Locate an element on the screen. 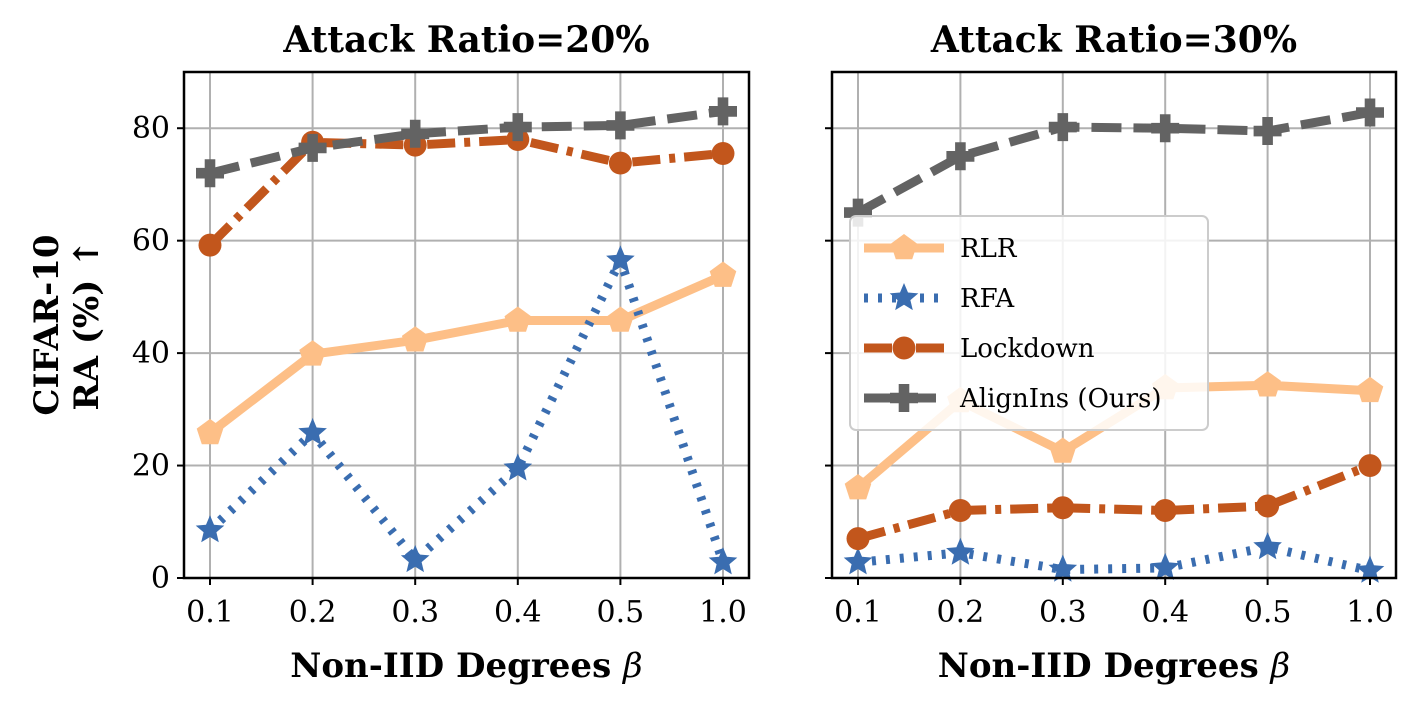  y-tick-label: 20 is located at coordinates (151, 466).